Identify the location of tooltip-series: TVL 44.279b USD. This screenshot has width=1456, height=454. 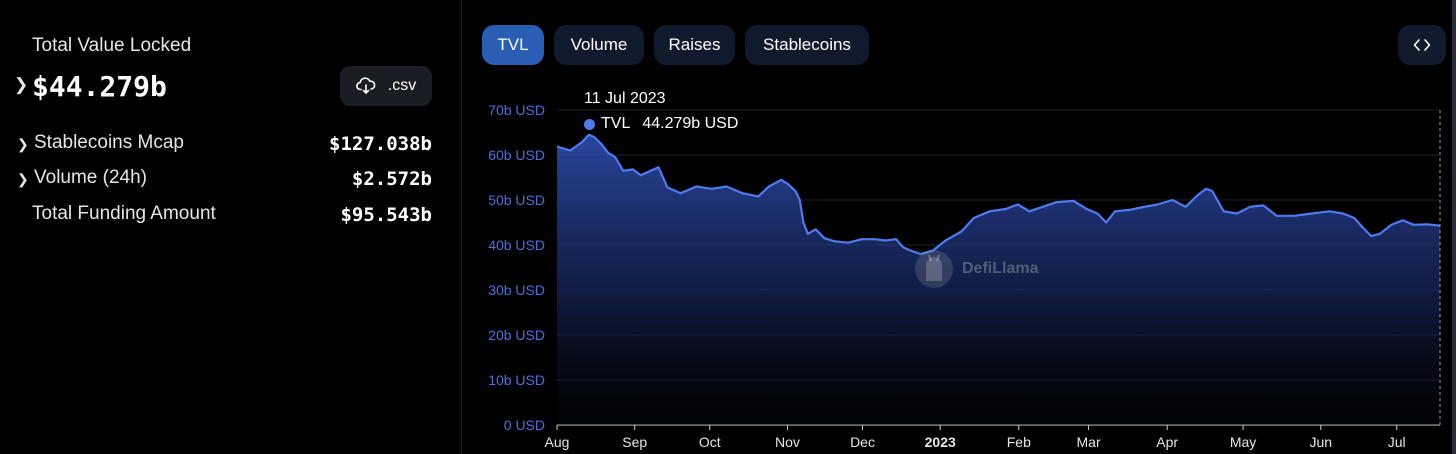
(661, 124).